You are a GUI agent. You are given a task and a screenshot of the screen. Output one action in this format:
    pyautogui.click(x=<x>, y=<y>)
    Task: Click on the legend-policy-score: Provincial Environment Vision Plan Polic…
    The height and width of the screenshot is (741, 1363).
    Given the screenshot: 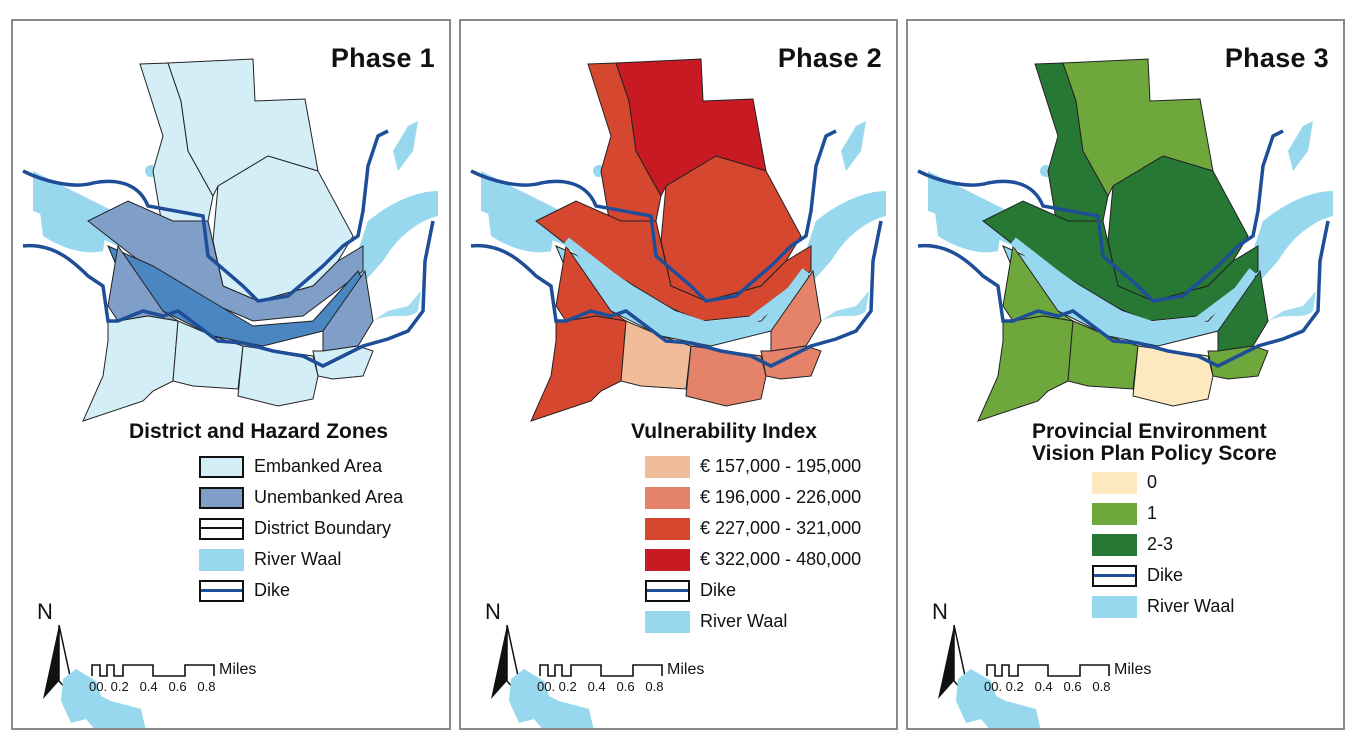 What is the action you would take?
    pyautogui.click(x=1154, y=521)
    